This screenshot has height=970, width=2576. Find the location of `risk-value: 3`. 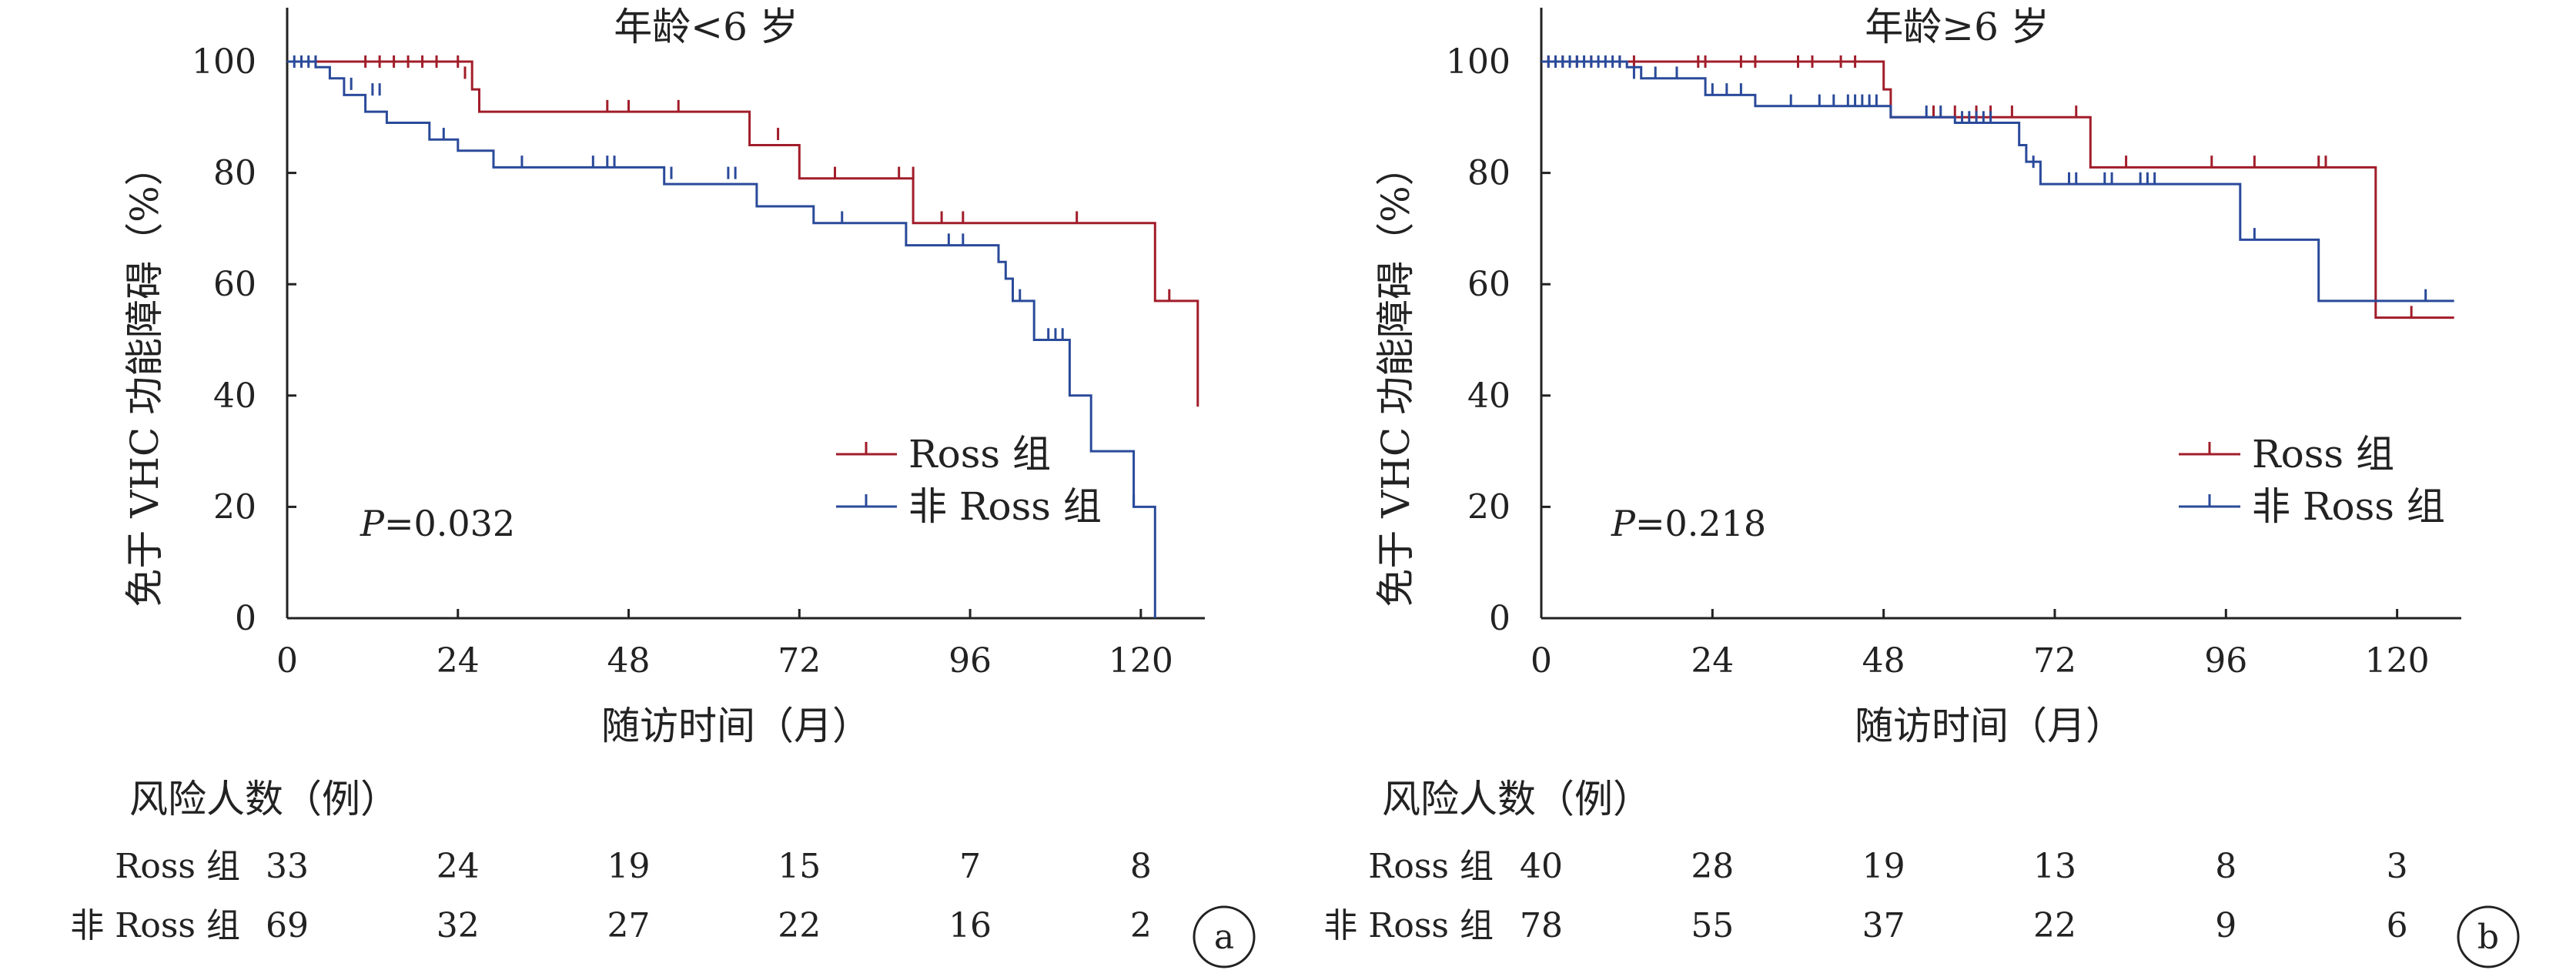

risk-value: 3 is located at coordinates (2397, 866).